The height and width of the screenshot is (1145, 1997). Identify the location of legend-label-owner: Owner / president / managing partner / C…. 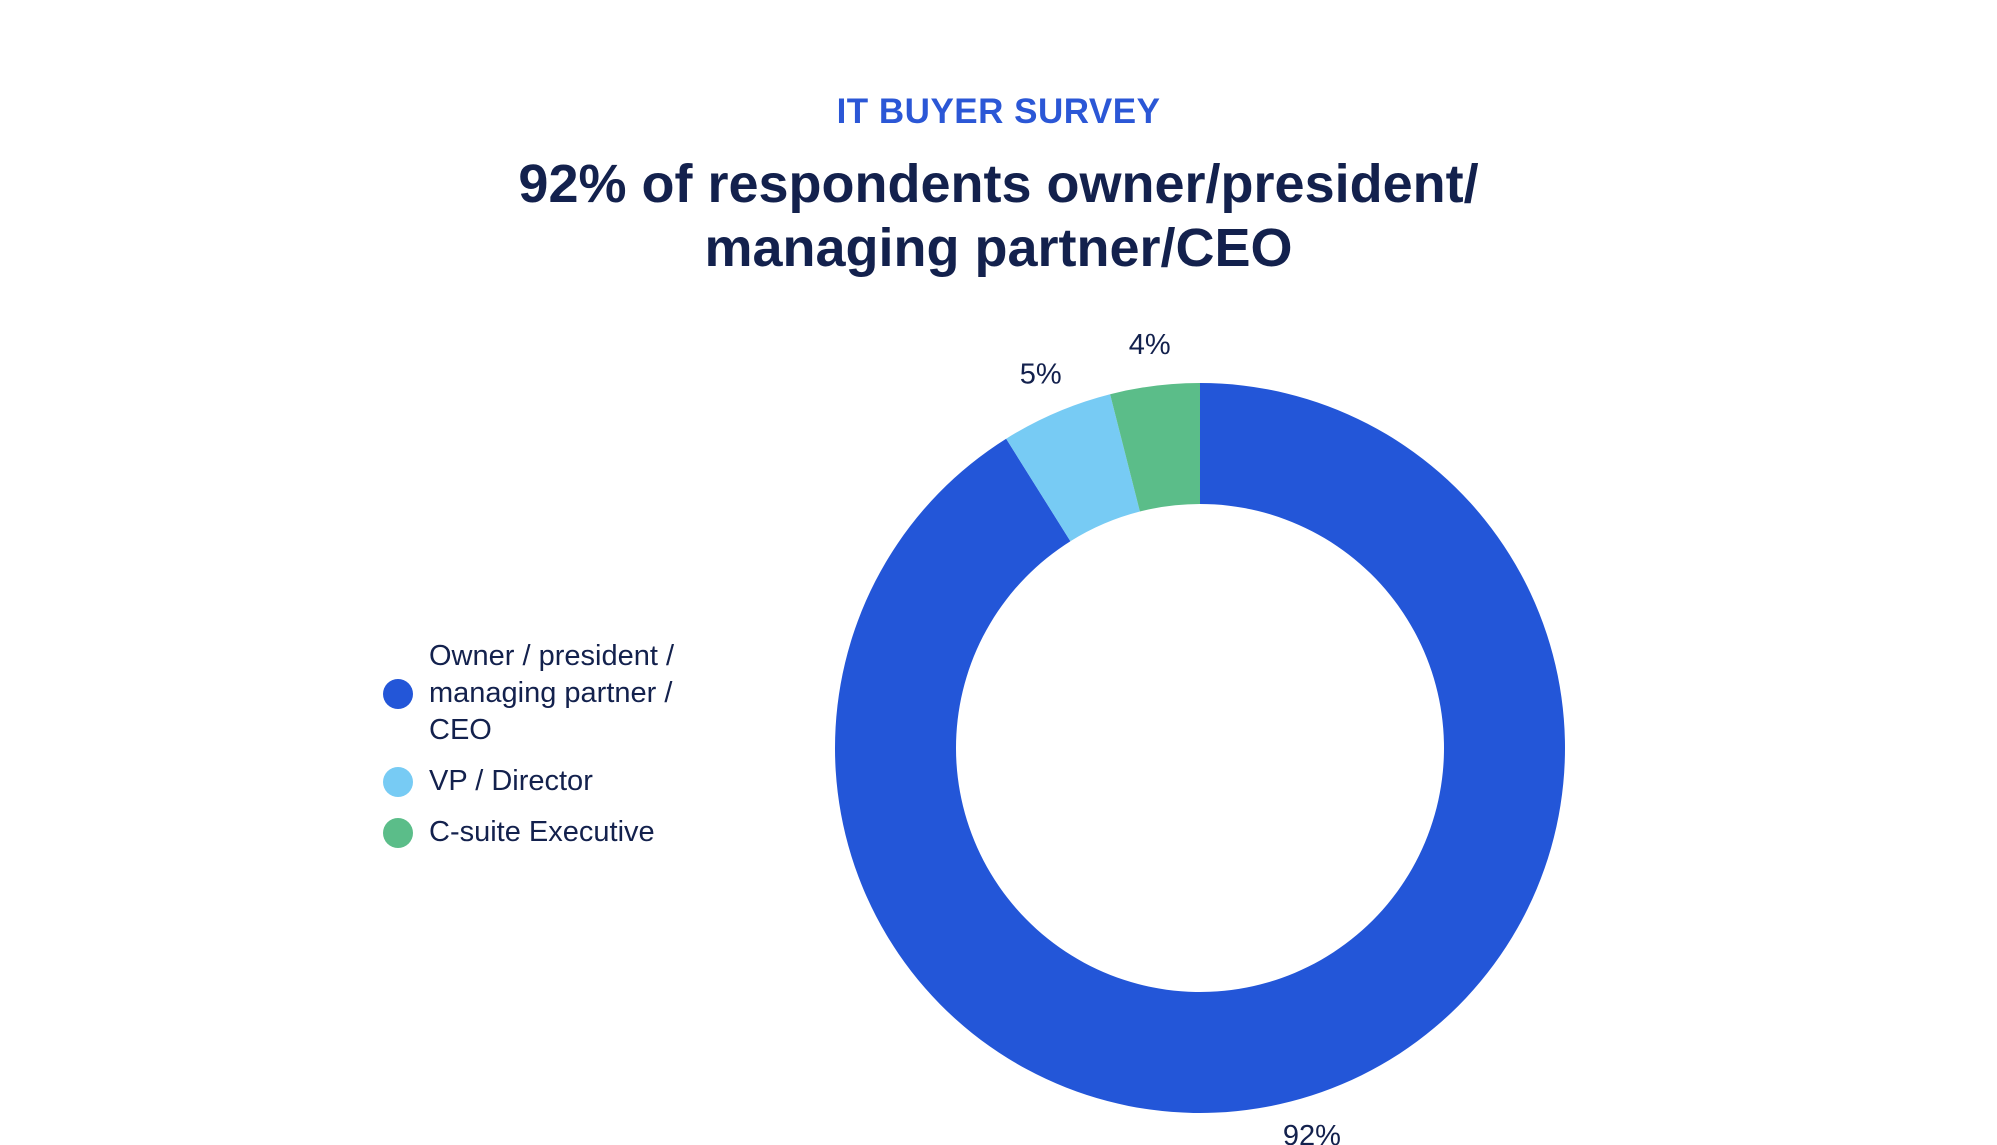
(551, 693).